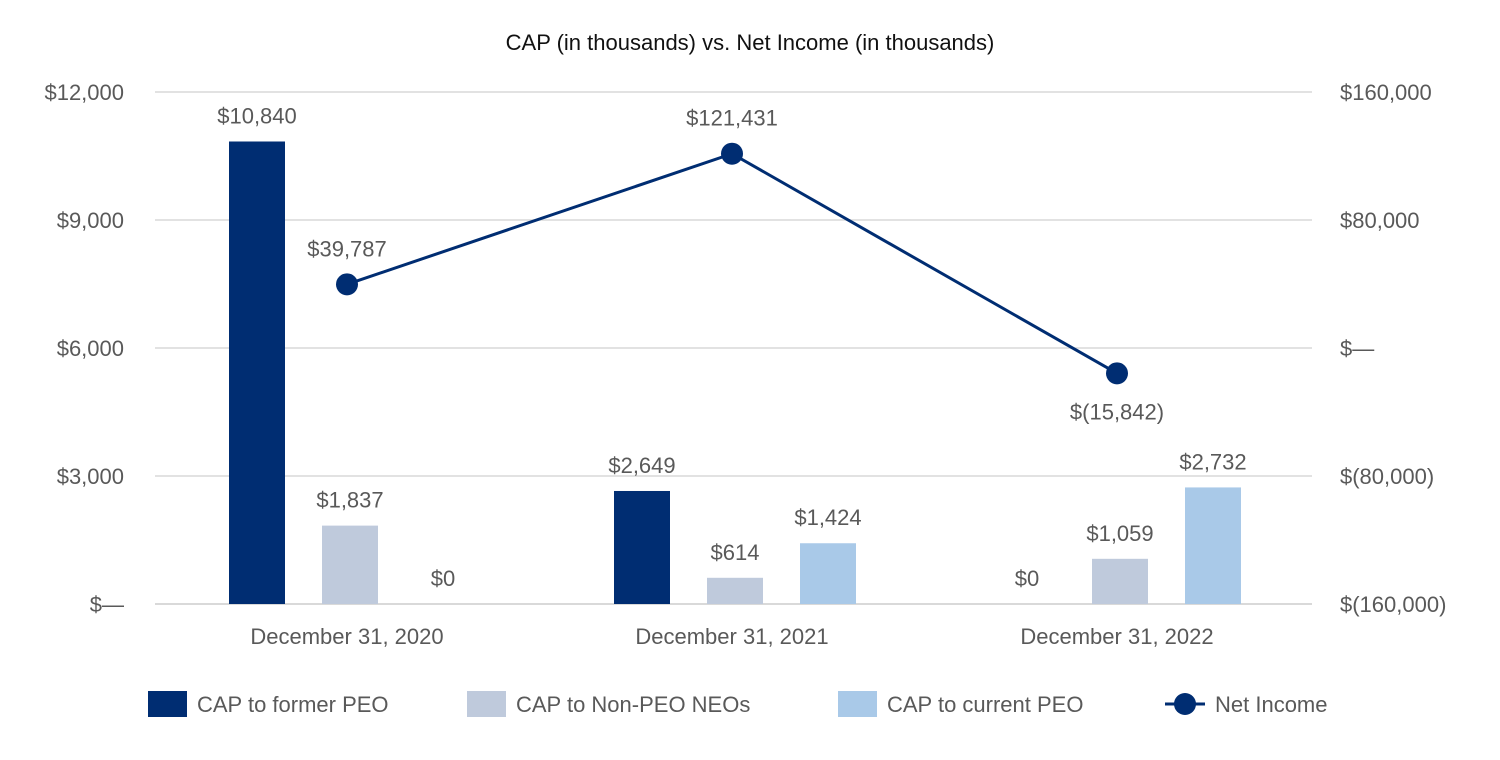 This screenshot has width=1500, height=760. I want to click on left-axis: $— $3,000 $6,000 $9,000 $12,000, so click(84, 348).